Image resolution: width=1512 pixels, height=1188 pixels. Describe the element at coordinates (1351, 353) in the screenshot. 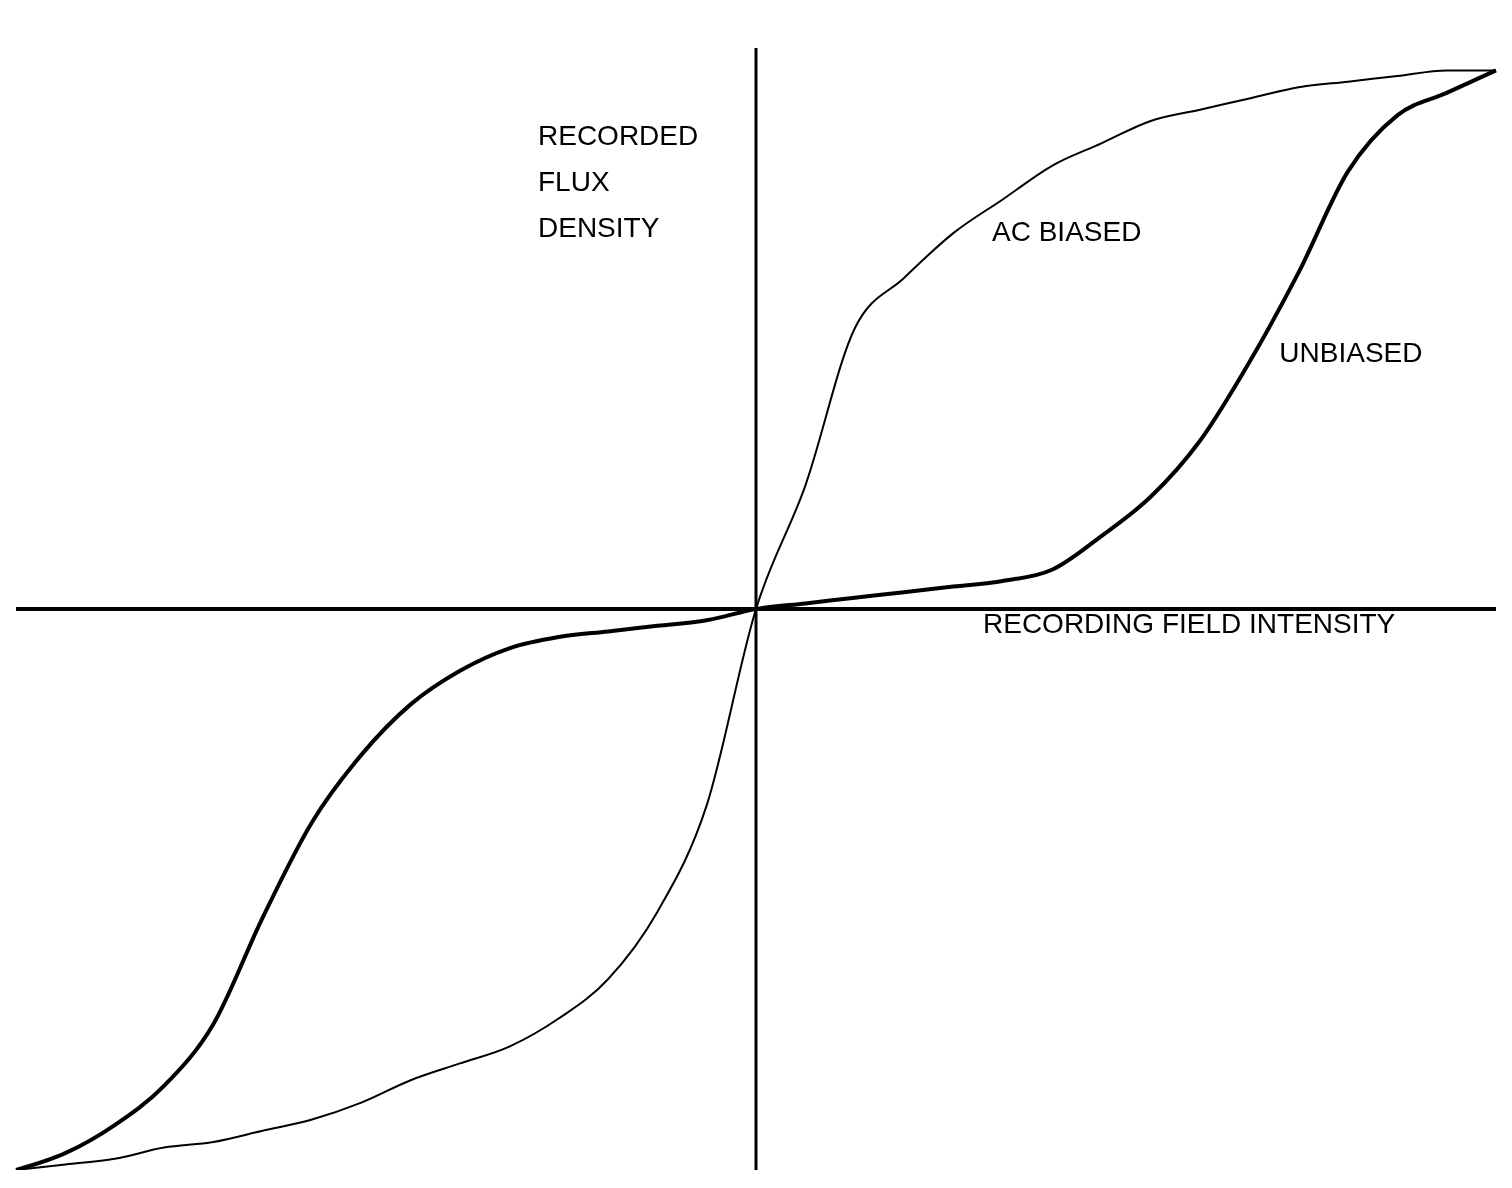

I see `series-label: UNBIASED` at that location.